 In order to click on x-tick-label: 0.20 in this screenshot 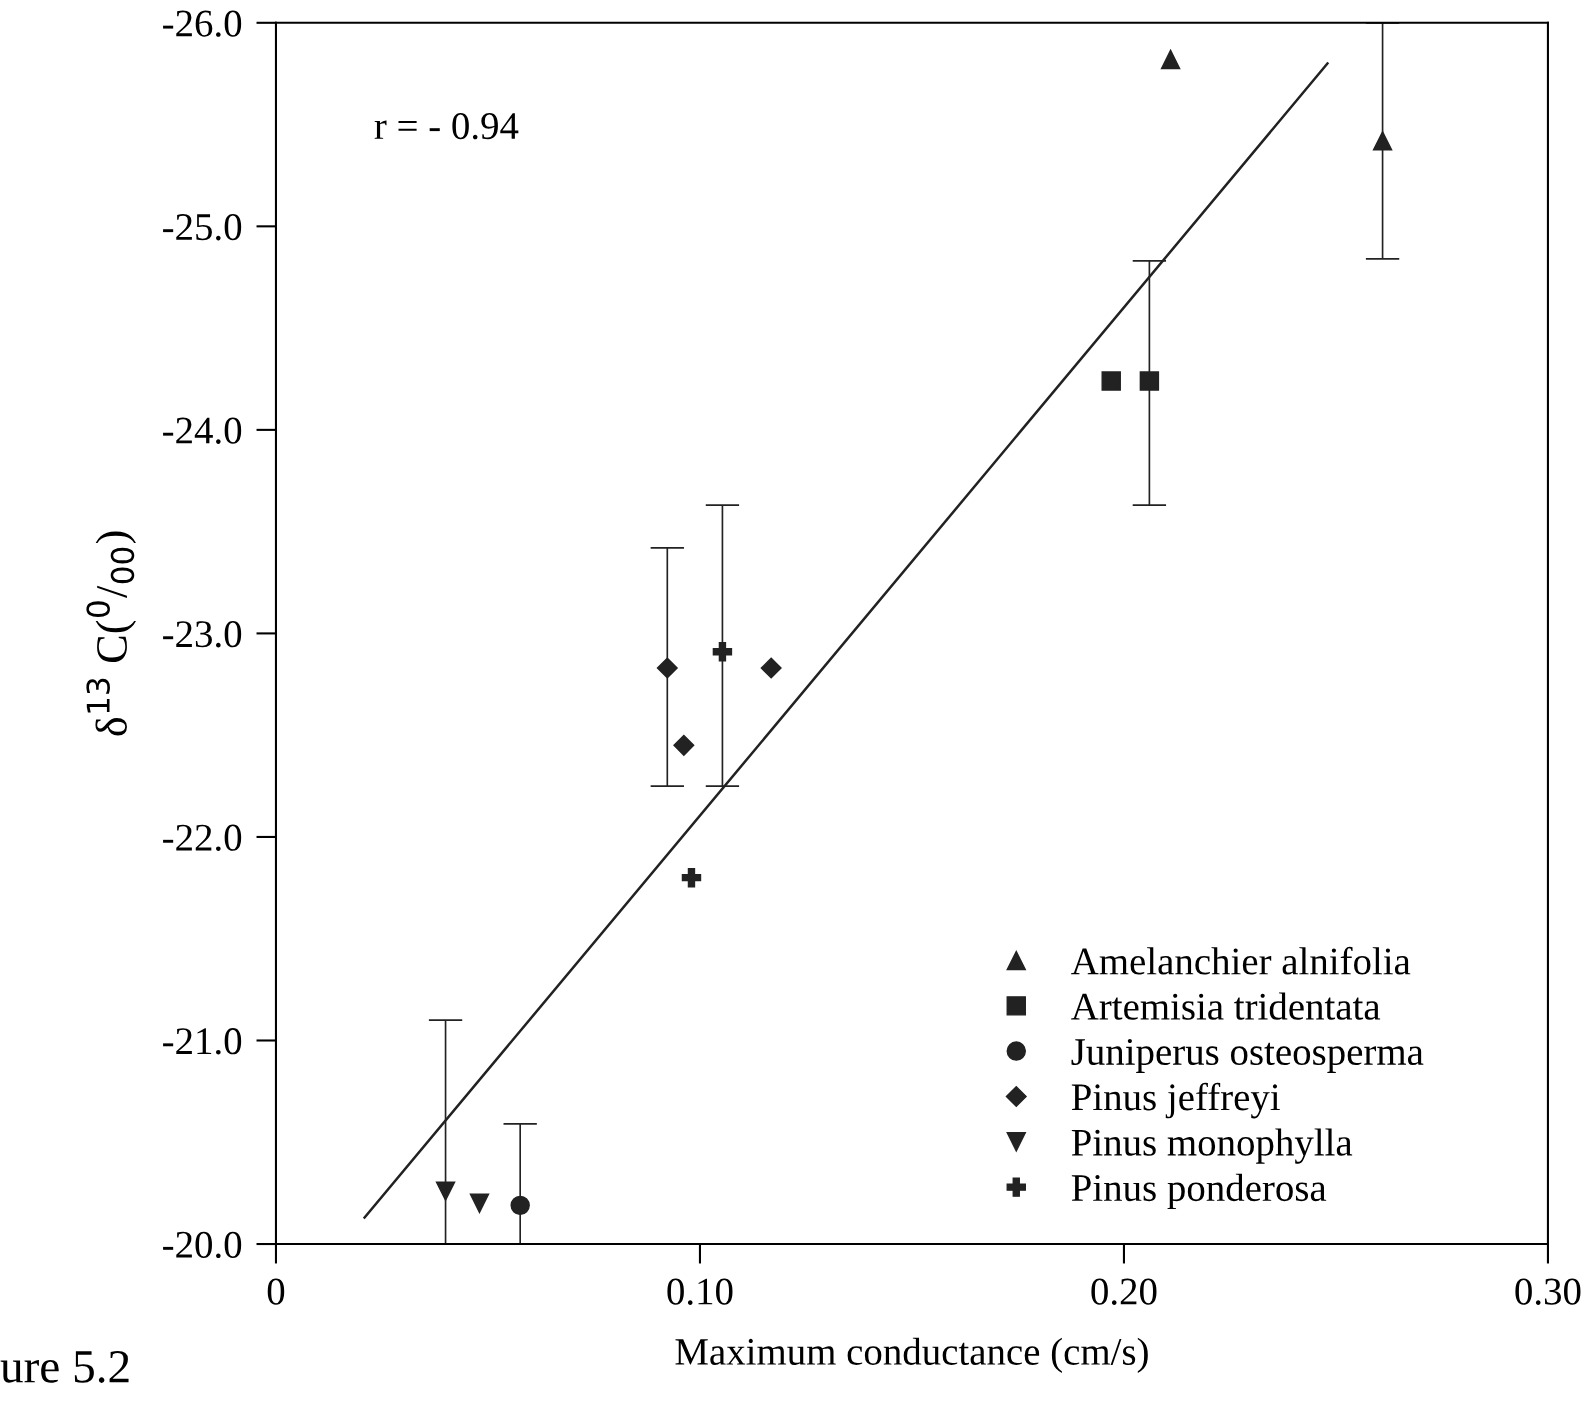, I will do `click(1124, 1291)`.